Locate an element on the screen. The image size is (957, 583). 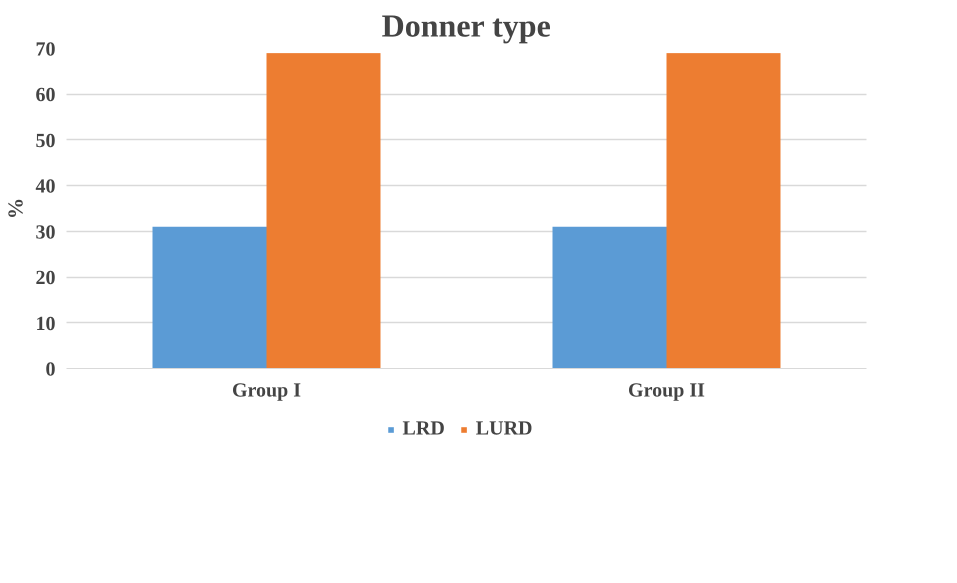
y-tick-label: 30 is located at coordinates (46, 232).